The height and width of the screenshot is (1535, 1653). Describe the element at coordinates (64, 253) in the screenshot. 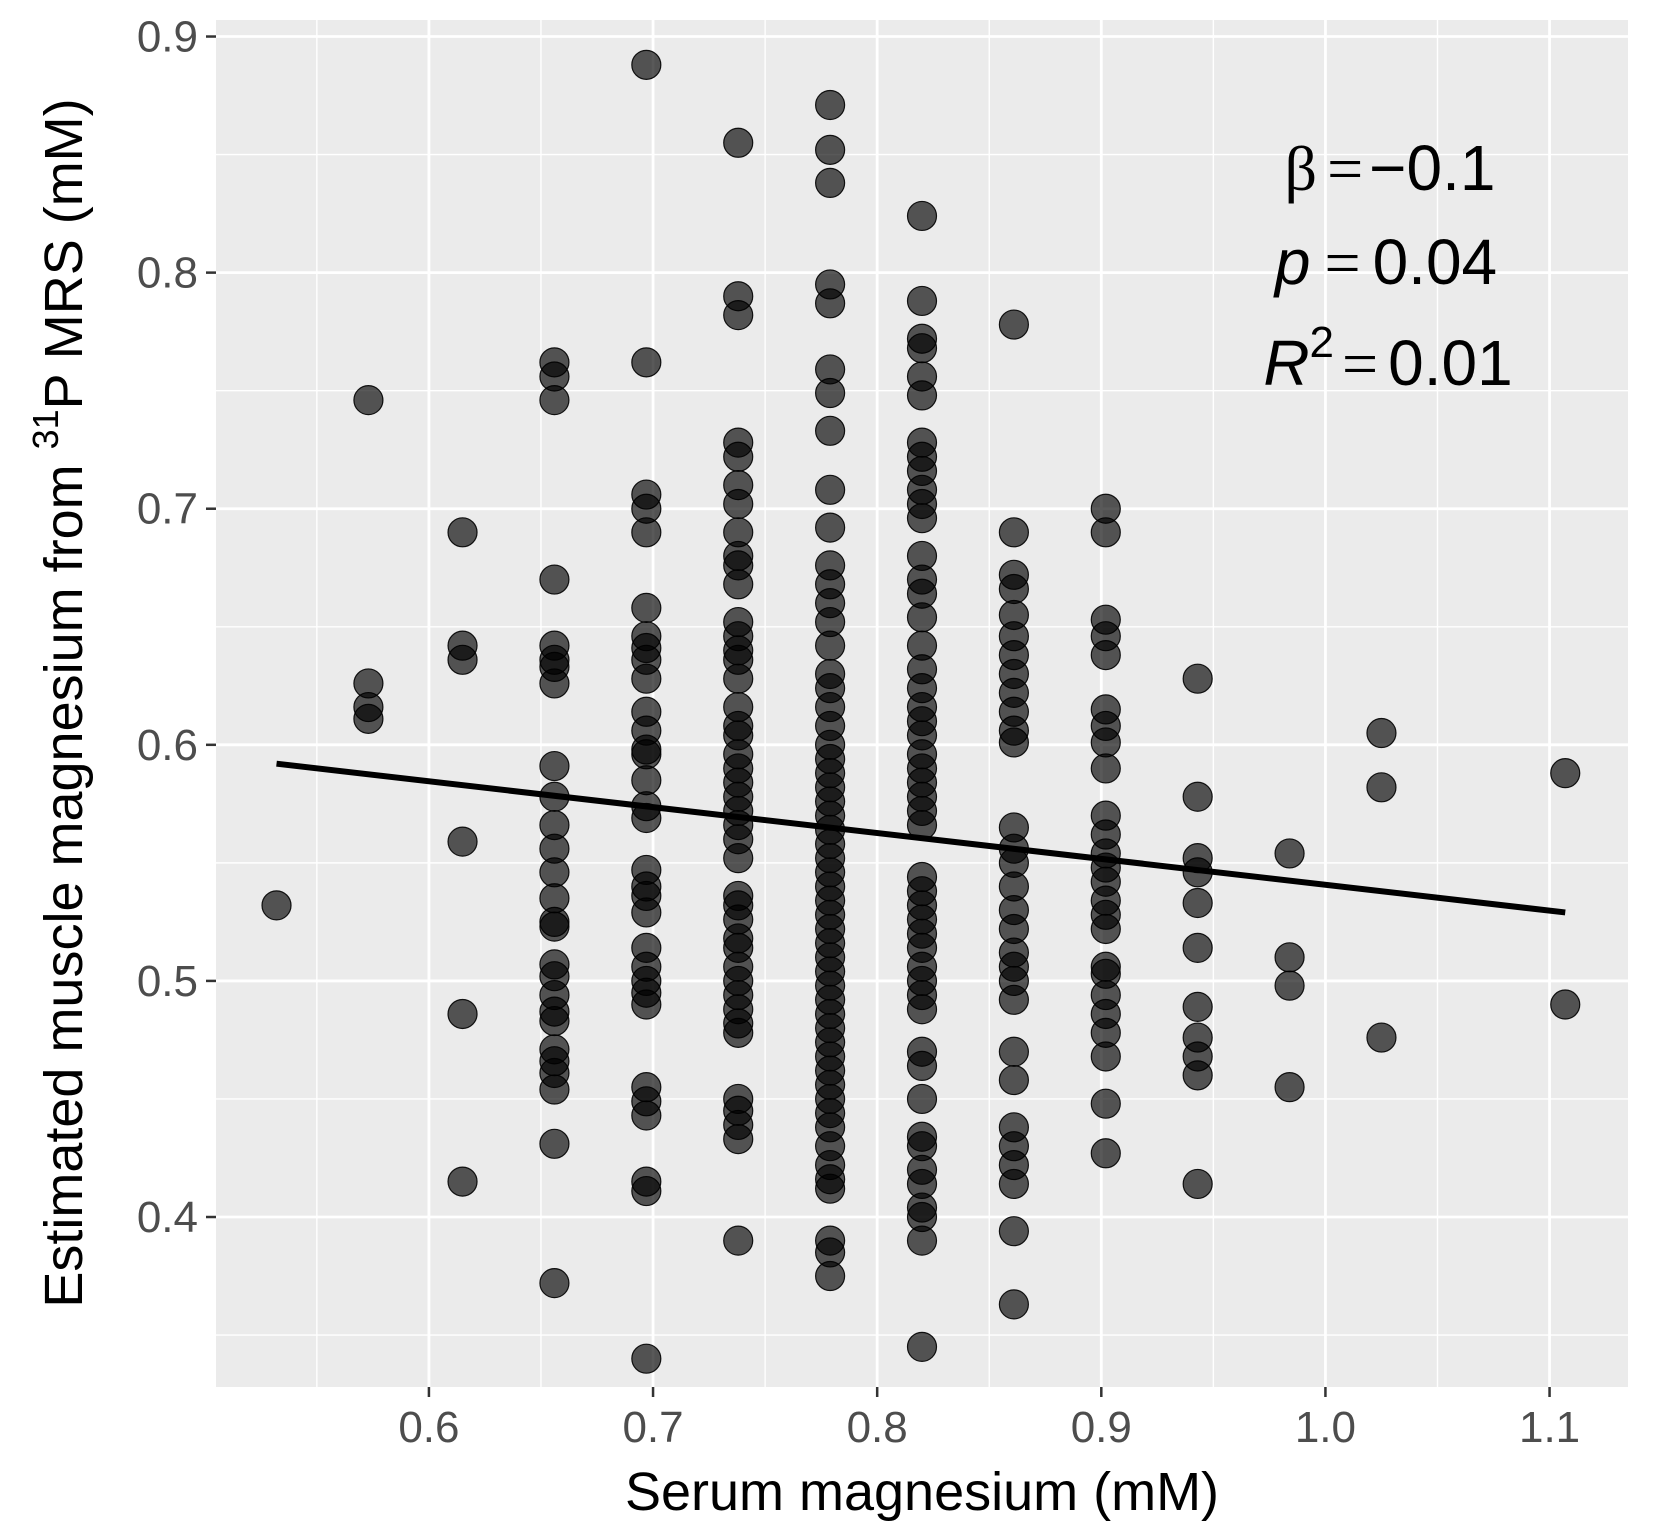

I see `y-axis-title-tail: P MRS (mM)` at that location.